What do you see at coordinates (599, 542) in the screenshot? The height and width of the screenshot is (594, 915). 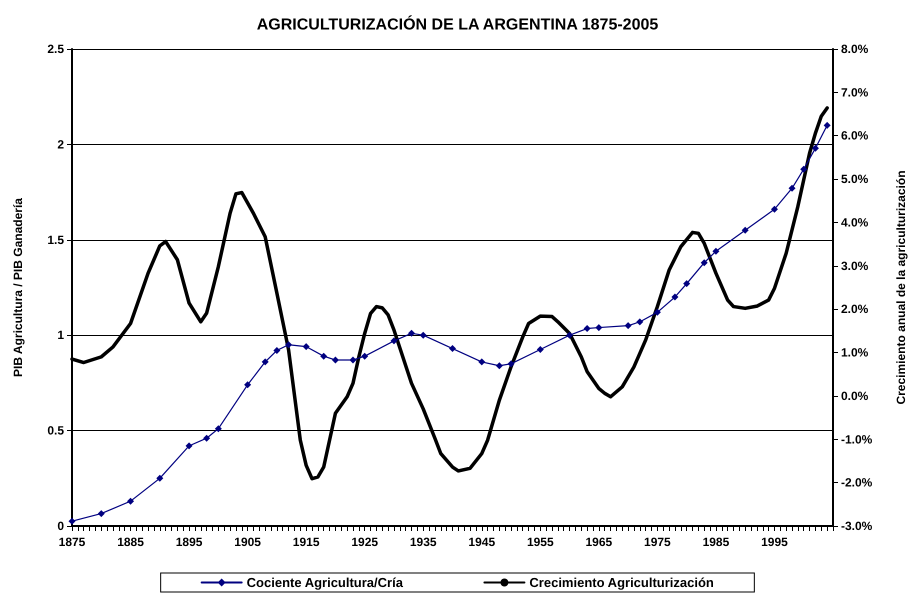 I see `x-tick-label: 1965` at bounding box center [599, 542].